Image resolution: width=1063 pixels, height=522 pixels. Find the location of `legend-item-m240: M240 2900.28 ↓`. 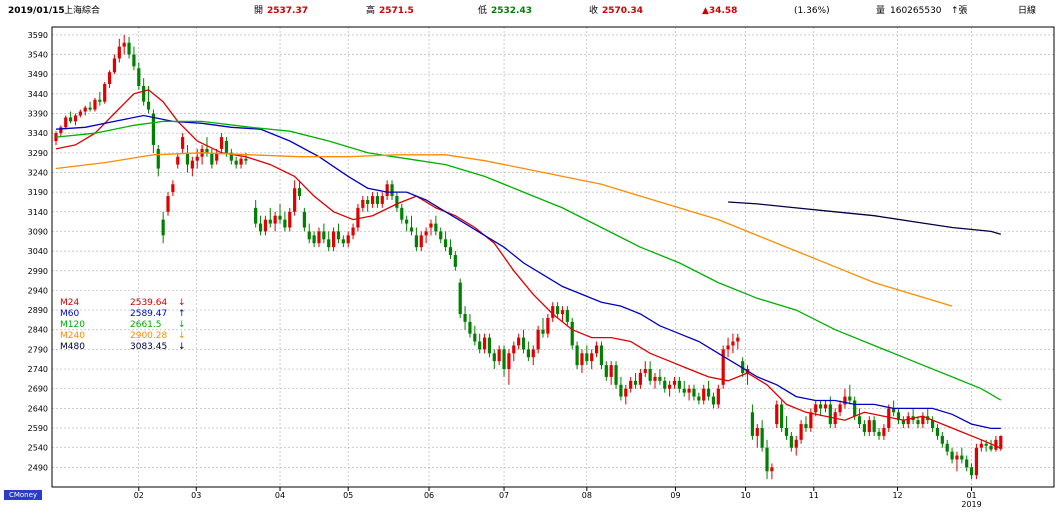

legend-item-m240: M240 2900.28 ↓ is located at coordinates (123, 336).